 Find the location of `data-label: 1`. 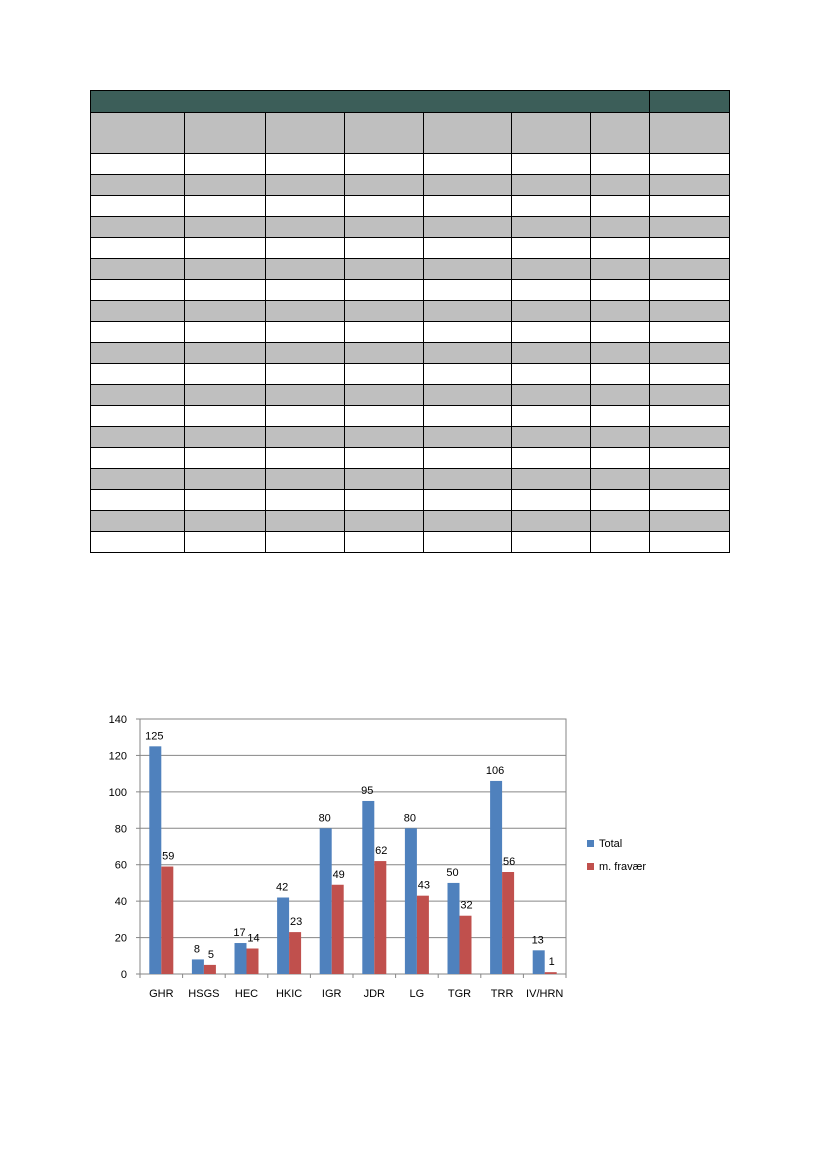

data-label: 1 is located at coordinates (552, 962).